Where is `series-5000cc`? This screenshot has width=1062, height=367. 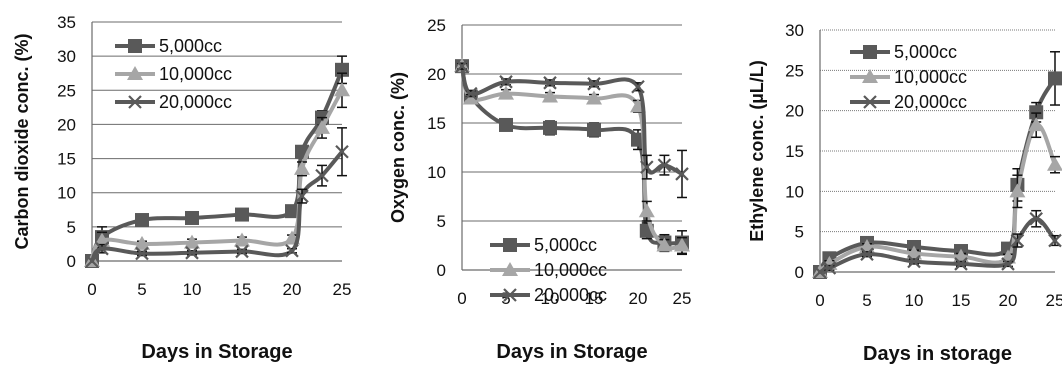 series-5000cc is located at coordinates (217, 161).